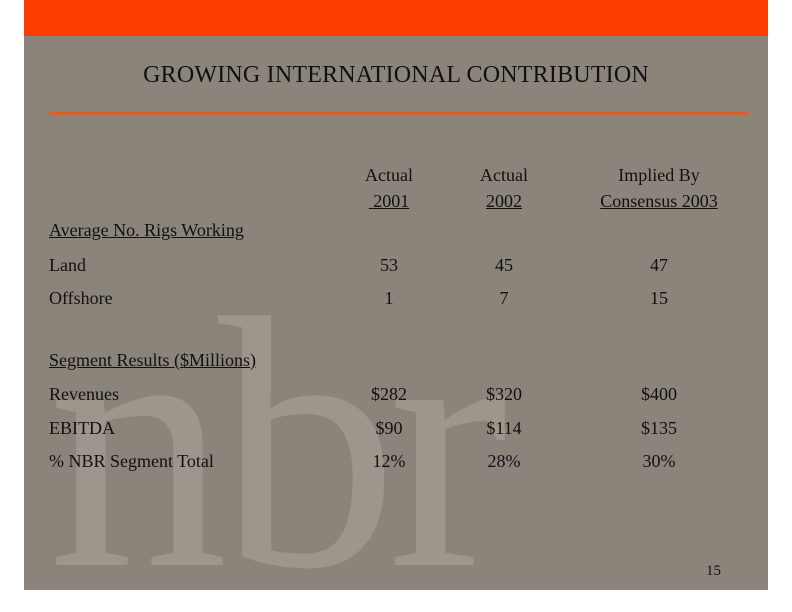  I want to click on cell-revenues-2002: $320, so click(504, 394).